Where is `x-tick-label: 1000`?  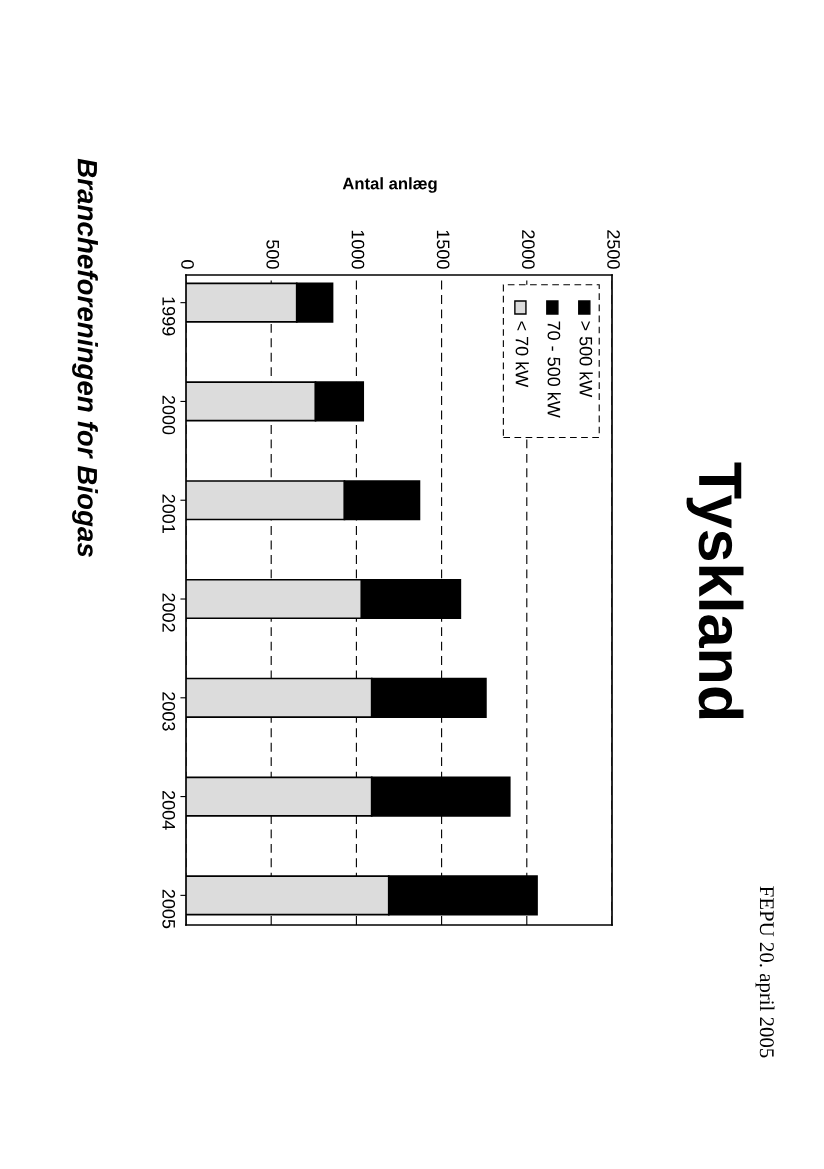 x-tick-label: 1000 is located at coordinates (358, 249).